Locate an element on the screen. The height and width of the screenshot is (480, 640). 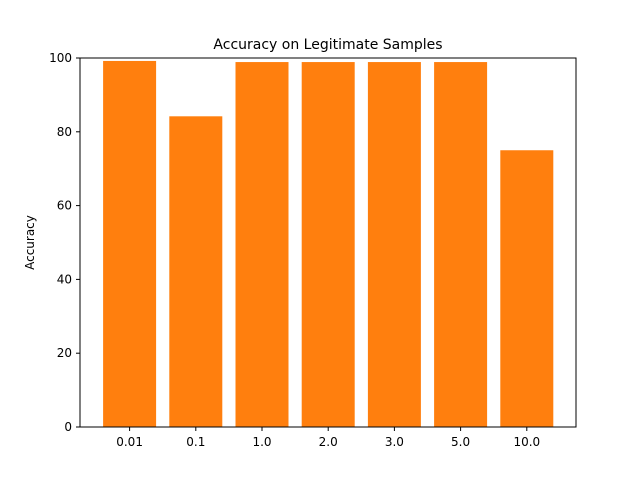
x-tick-label: 2.0 is located at coordinates (328, 442).